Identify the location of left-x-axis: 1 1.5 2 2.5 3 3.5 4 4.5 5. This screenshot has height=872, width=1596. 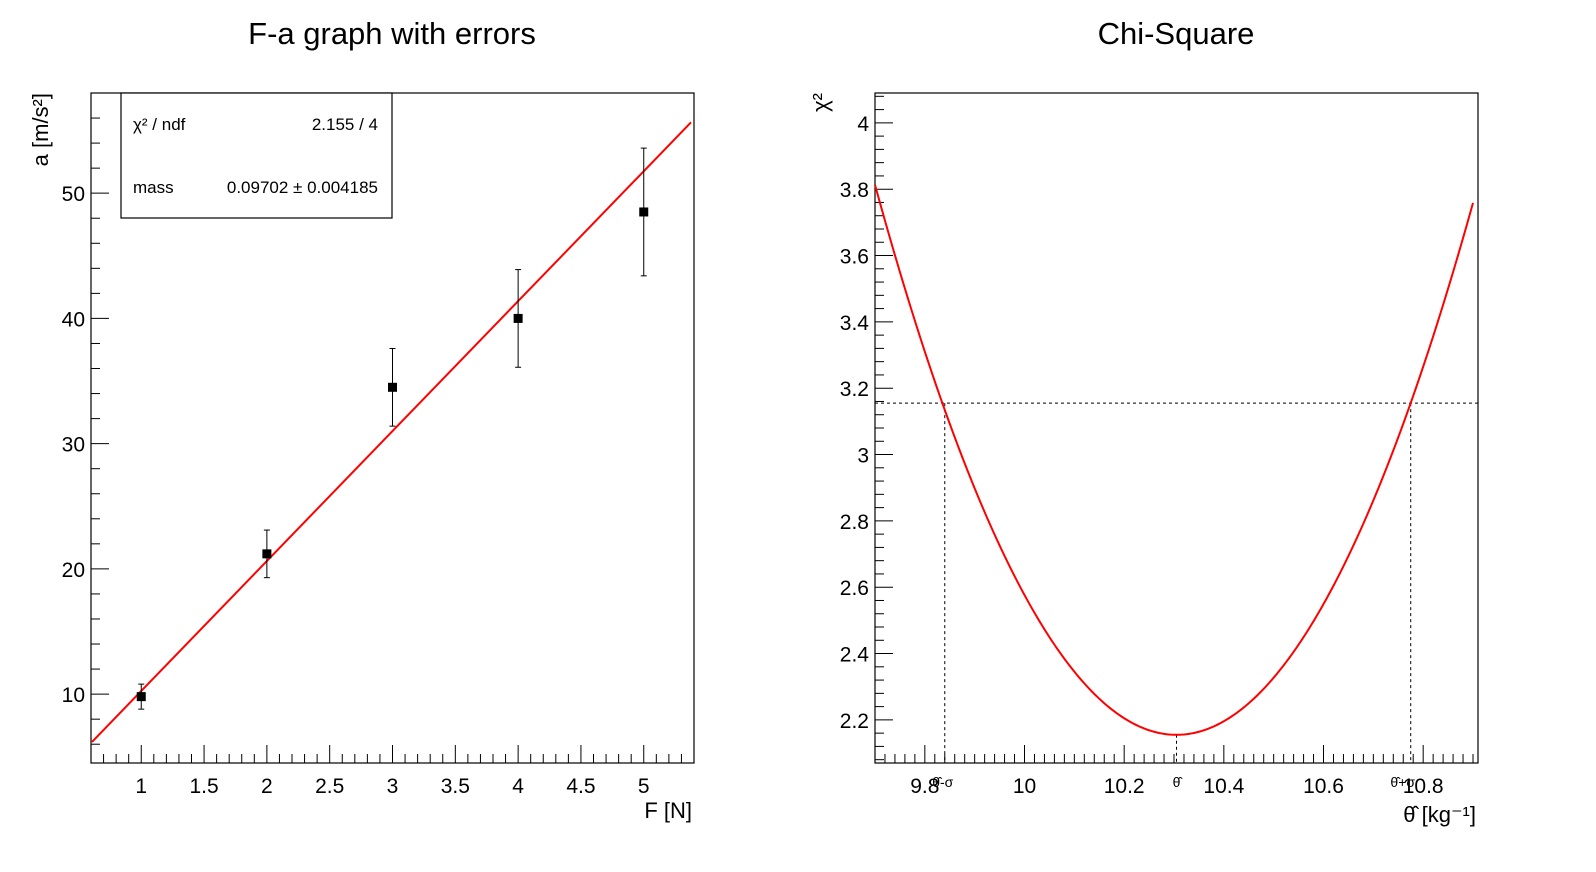
(392, 771).